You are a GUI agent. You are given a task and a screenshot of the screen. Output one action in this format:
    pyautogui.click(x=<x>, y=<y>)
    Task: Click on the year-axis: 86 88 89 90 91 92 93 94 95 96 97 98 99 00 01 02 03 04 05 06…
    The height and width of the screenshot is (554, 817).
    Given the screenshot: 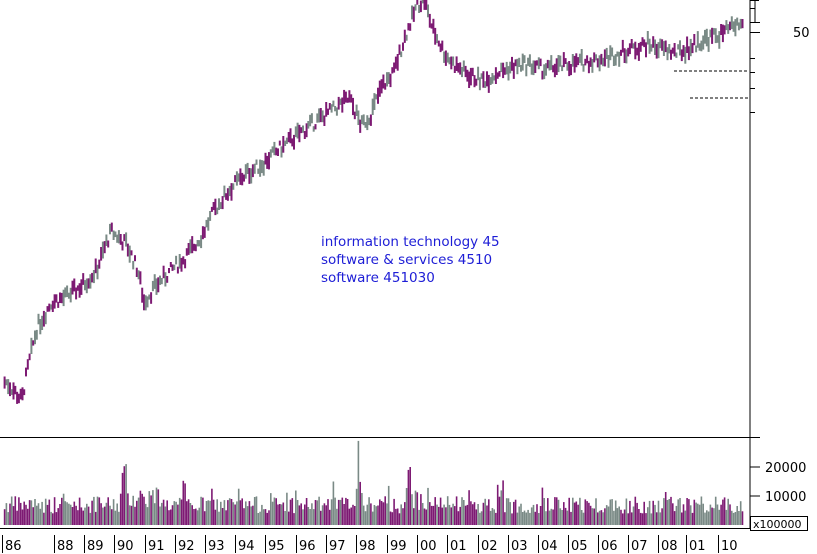 What is the action you would take?
    pyautogui.click(x=370, y=544)
    